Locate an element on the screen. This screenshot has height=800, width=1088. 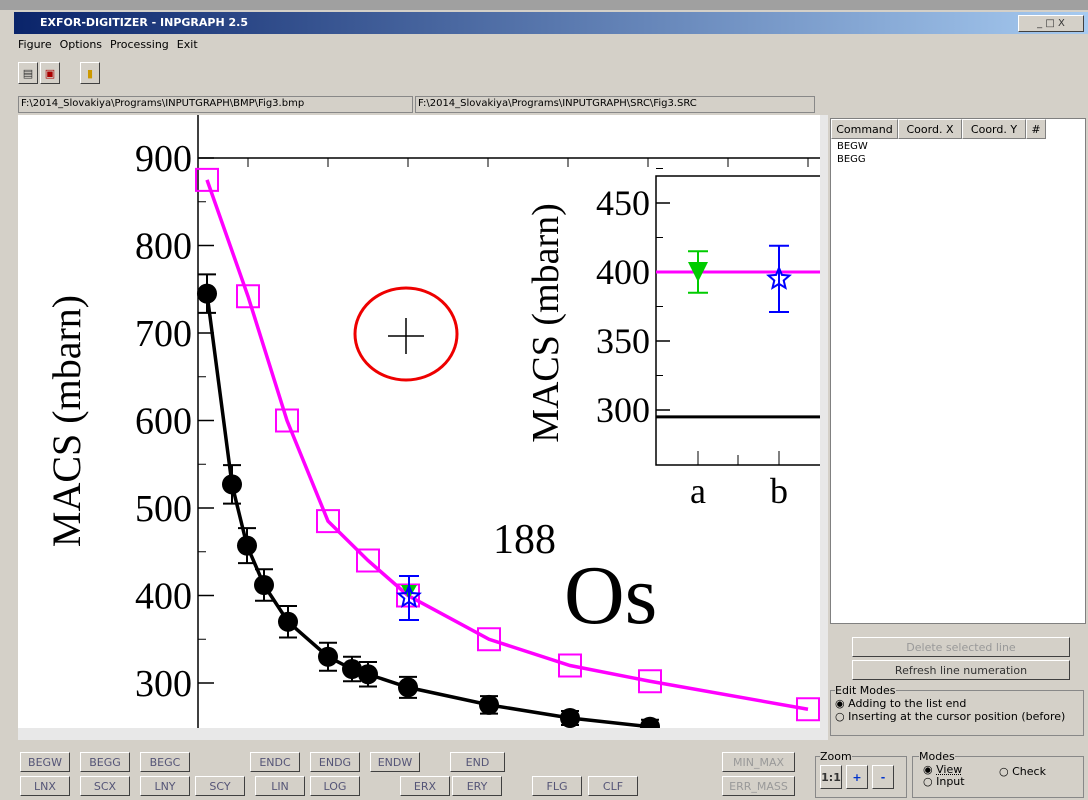
command-button: SCX is located at coordinates (105, 786).